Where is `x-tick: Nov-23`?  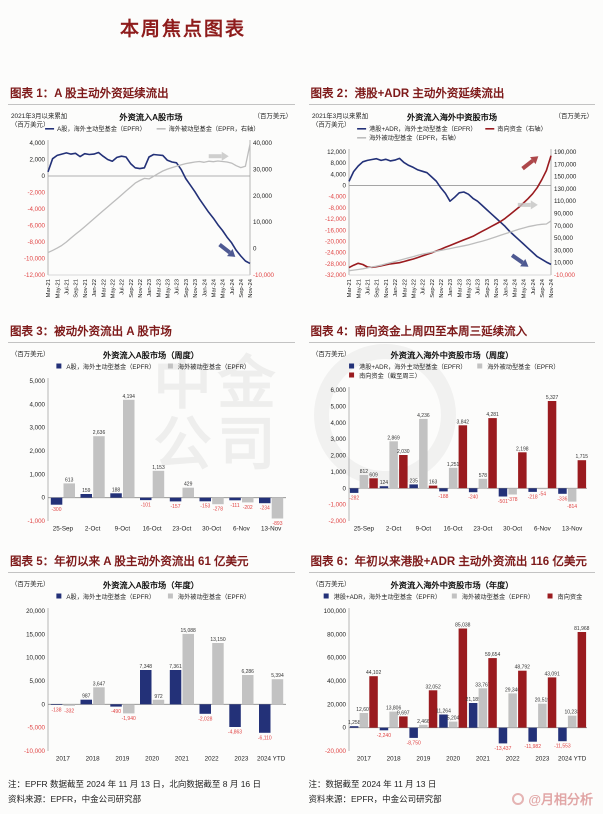
x-tick: Nov-23 is located at coordinates (497, 288).